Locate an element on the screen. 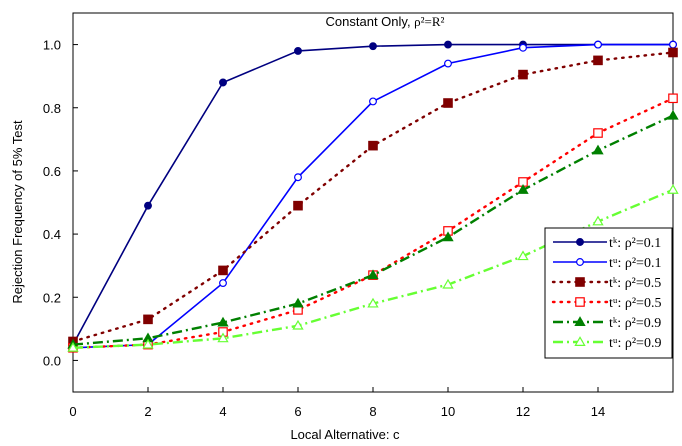 This screenshot has height=446, width=682. chart-title-formula: ρ²=R² is located at coordinates (429, 21).